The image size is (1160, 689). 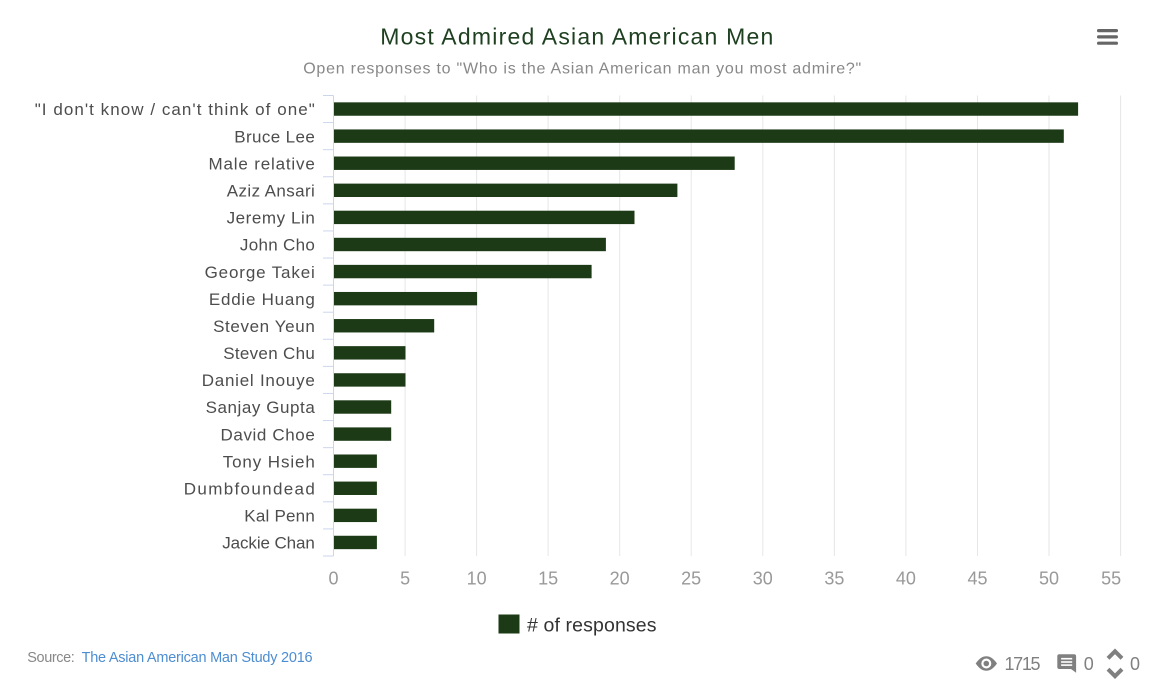 What do you see at coordinates (977, 579) in the screenshot?
I see `svg-text: 45` at bounding box center [977, 579].